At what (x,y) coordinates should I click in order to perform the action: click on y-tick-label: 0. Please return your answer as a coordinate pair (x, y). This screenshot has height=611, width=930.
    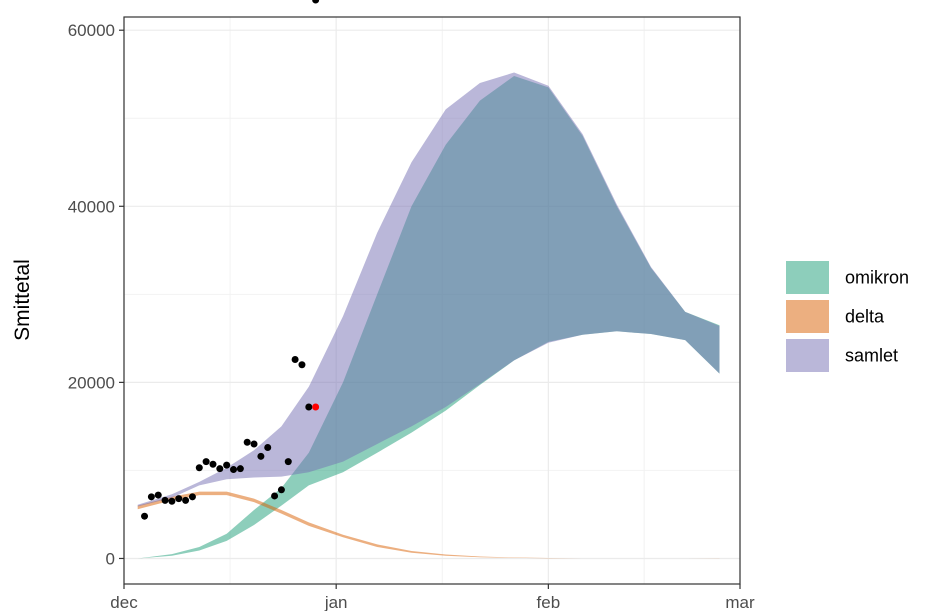
    Looking at the image, I should click on (110, 558).